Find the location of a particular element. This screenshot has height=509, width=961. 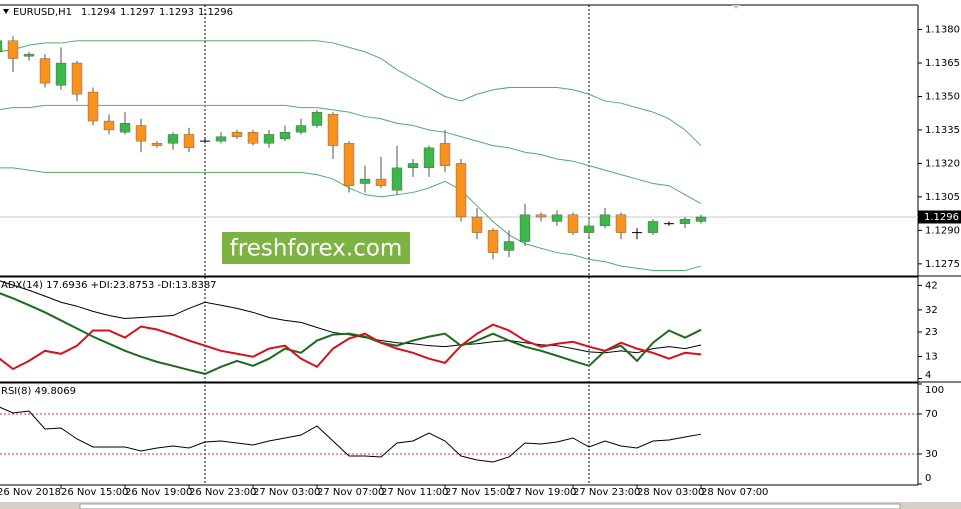

y-tick-label: 1.1275 is located at coordinates (942, 264).